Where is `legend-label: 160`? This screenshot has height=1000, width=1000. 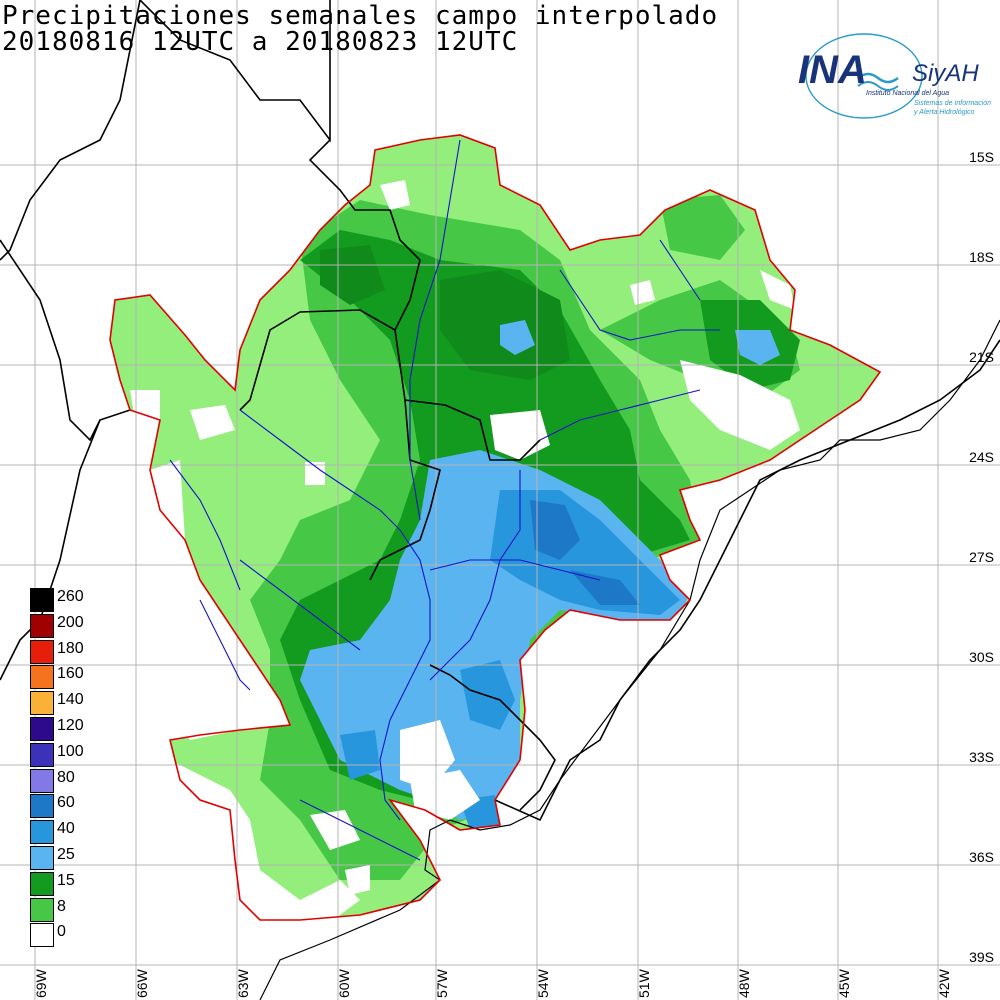 legend-label: 160 is located at coordinates (70, 674).